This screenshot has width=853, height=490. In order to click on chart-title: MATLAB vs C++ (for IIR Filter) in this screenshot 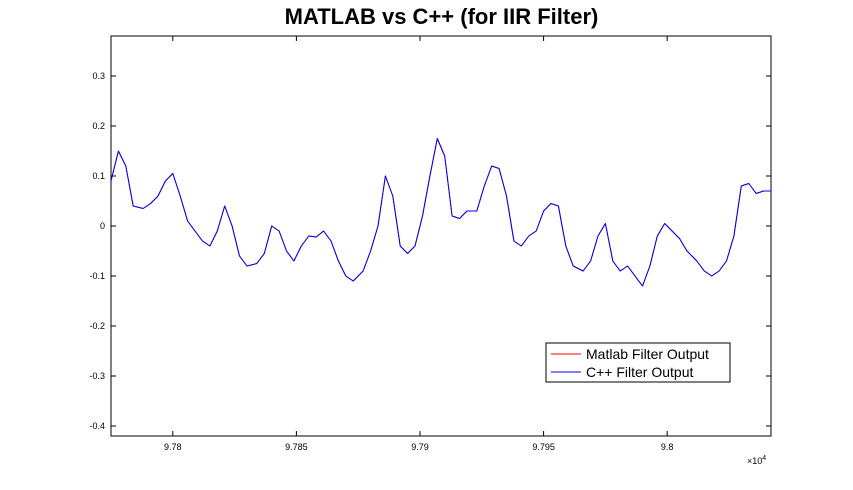, I will do `click(441, 16)`.